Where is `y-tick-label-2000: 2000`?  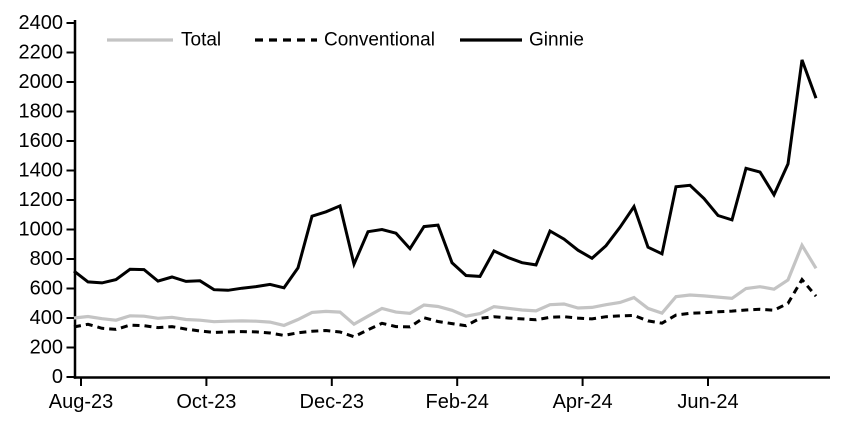
y-tick-label-2000: 2000 is located at coordinates (41, 82).